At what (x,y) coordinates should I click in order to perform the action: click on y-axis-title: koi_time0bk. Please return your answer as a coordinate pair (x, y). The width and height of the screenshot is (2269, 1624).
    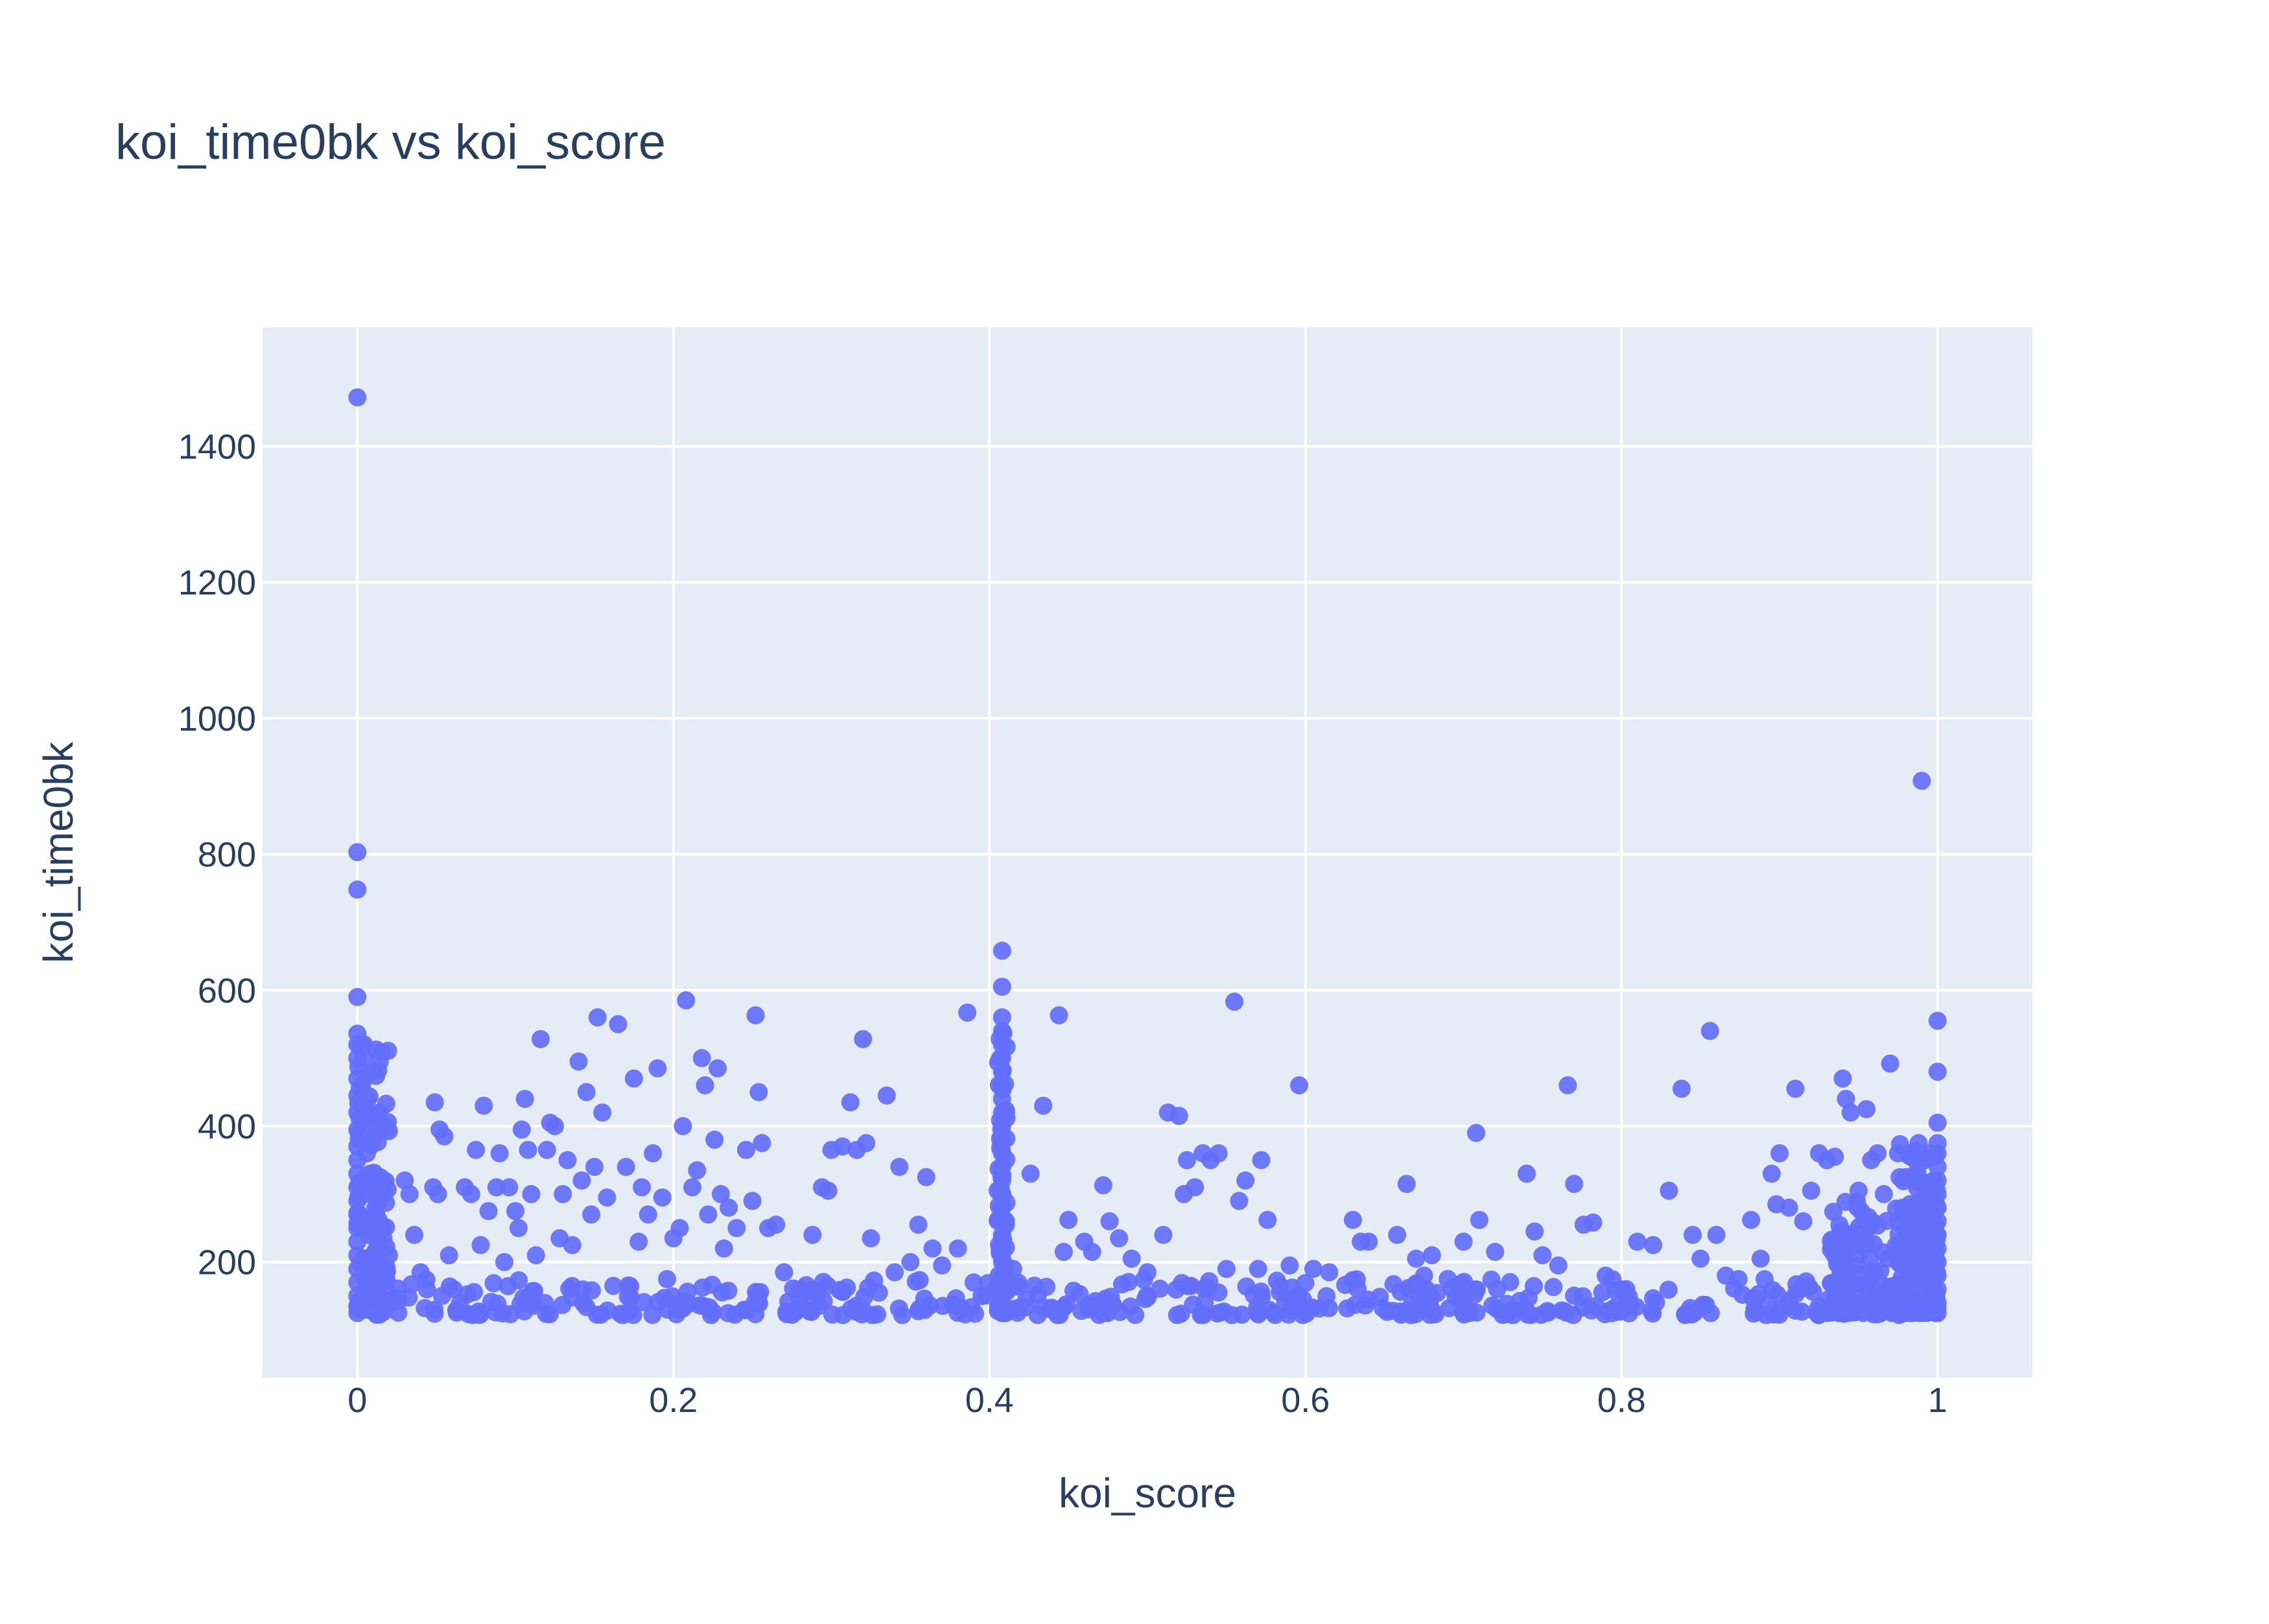
    Looking at the image, I should click on (58, 852).